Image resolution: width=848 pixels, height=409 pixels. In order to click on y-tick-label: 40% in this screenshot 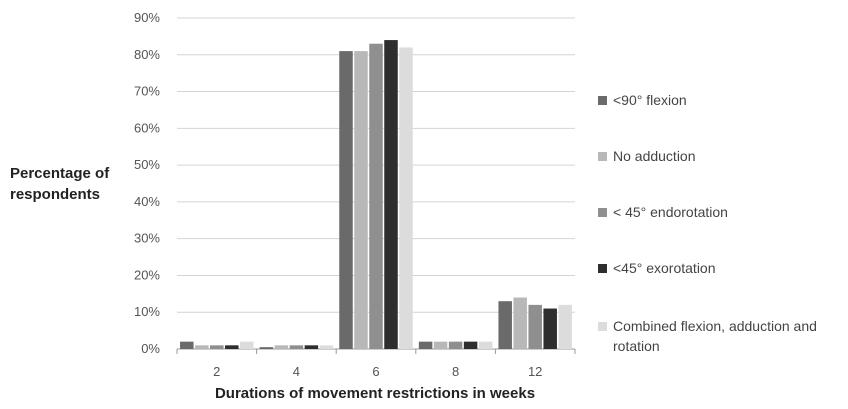, I will do `click(147, 201)`.